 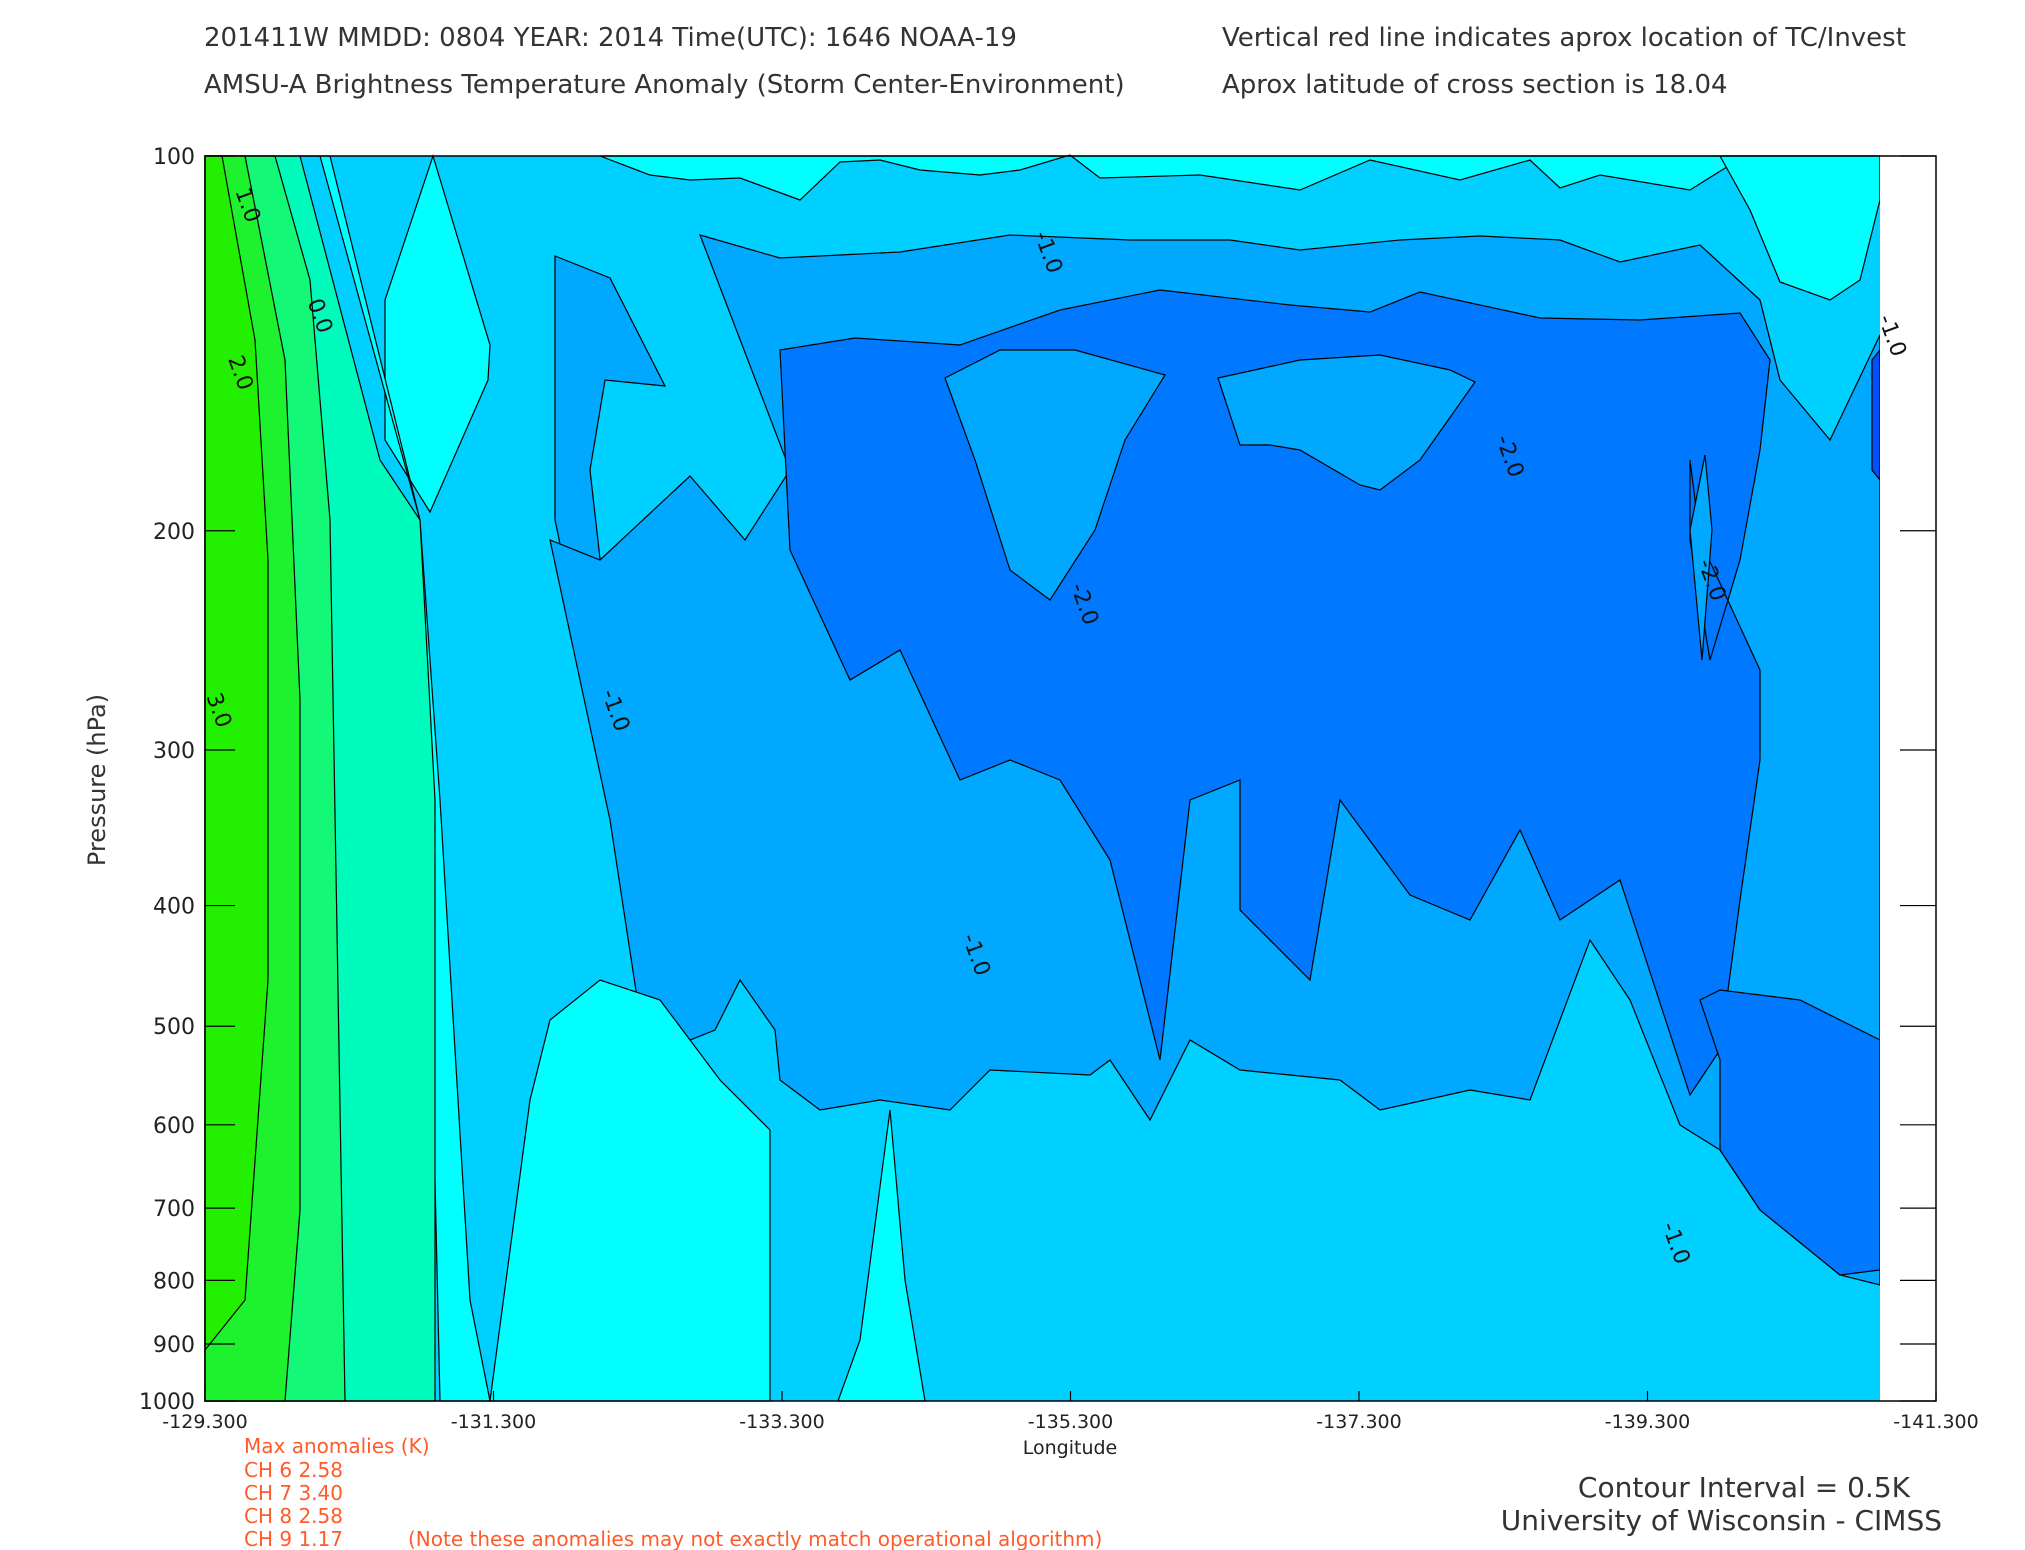 What do you see at coordinates (293, 1470) in the screenshot?
I see `anomaly-row: CH 6 2.58` at bounding box center [293, 1470].